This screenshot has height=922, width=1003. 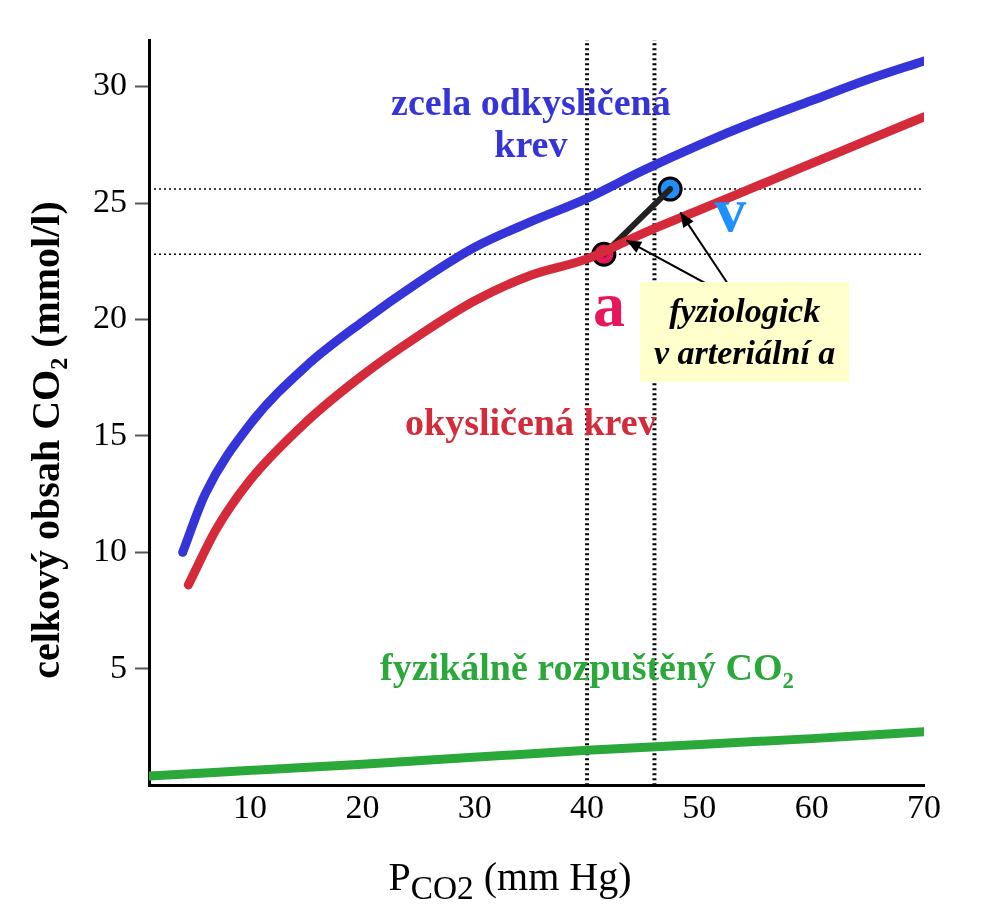 I want to click on x-tick-label: 10, so click(x=250, y=806).